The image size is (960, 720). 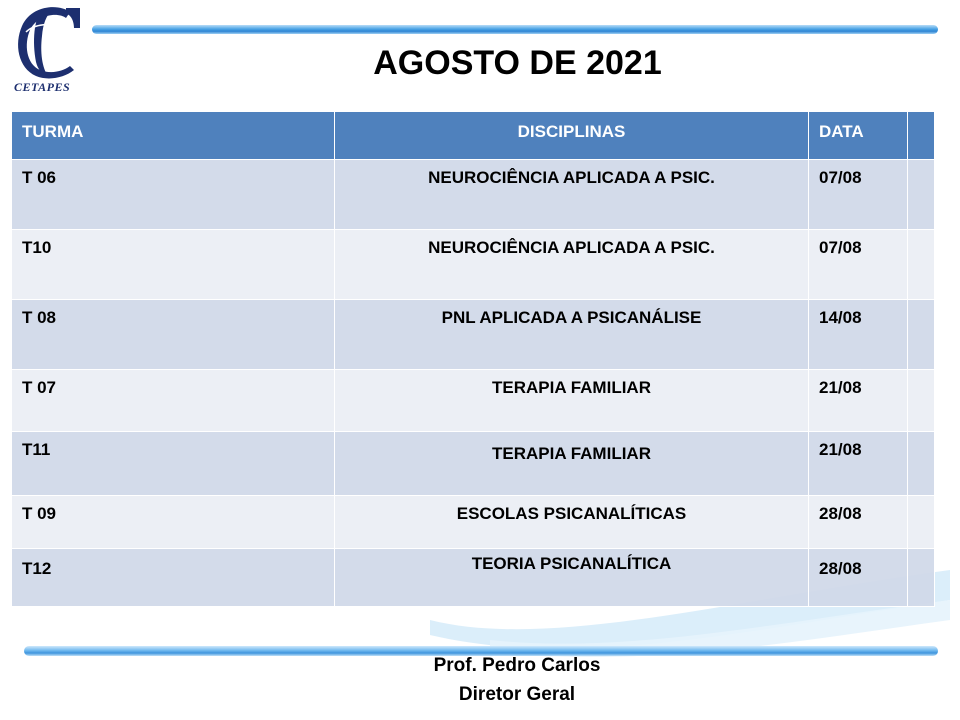 What do you see at coordinates (173, 463) in the screenshot?
I see `cell-turma: T11` at bounding box center [173, 463].